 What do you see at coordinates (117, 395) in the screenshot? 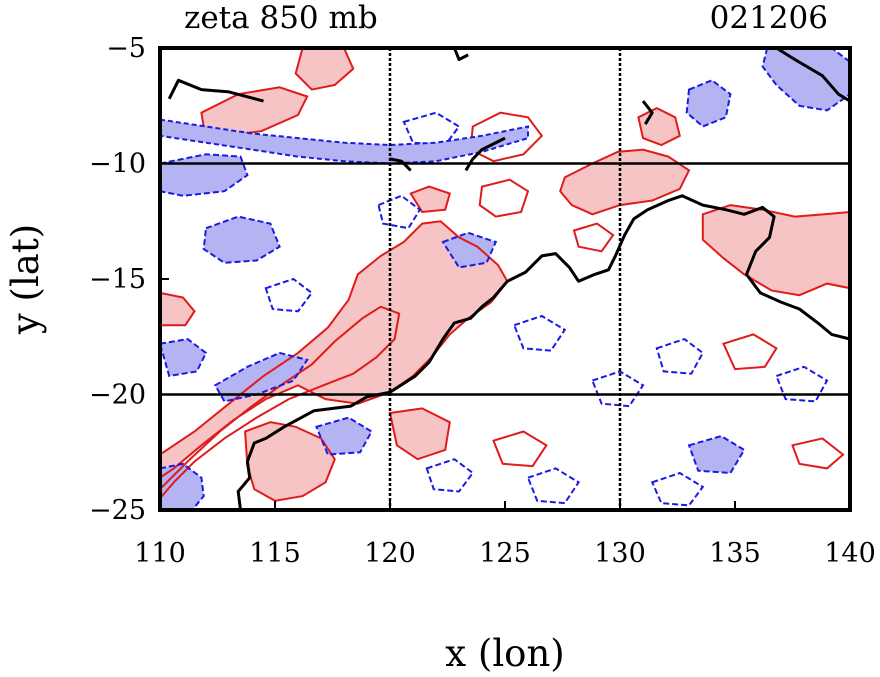
I see `y-tick-label-3: −20` at bounding box center [117, 395].